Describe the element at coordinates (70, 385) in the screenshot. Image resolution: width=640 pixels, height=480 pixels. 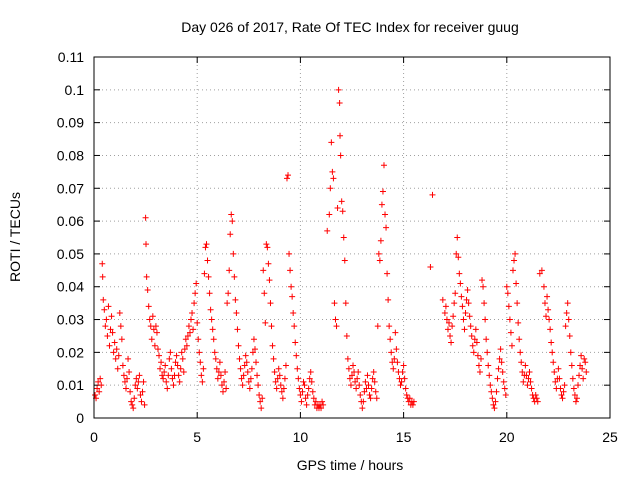
I see `y-tick-label: 0.01` at that location.